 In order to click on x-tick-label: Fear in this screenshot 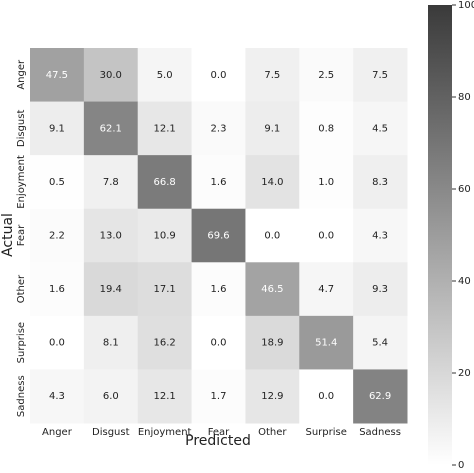, I will do `click(219, 432)`.